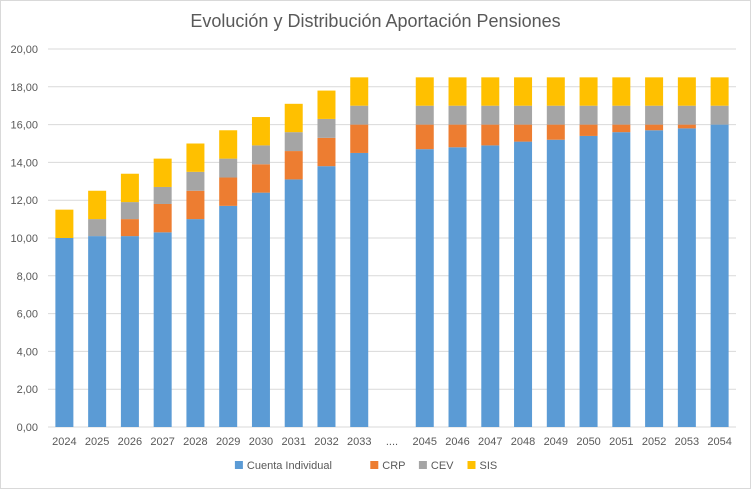 Image resolution: width=751 pixels, height=489 pixels. Describe the element at coordinates (425, 442) in the screenshot. I see `x-tick-label: 2045` at that location.